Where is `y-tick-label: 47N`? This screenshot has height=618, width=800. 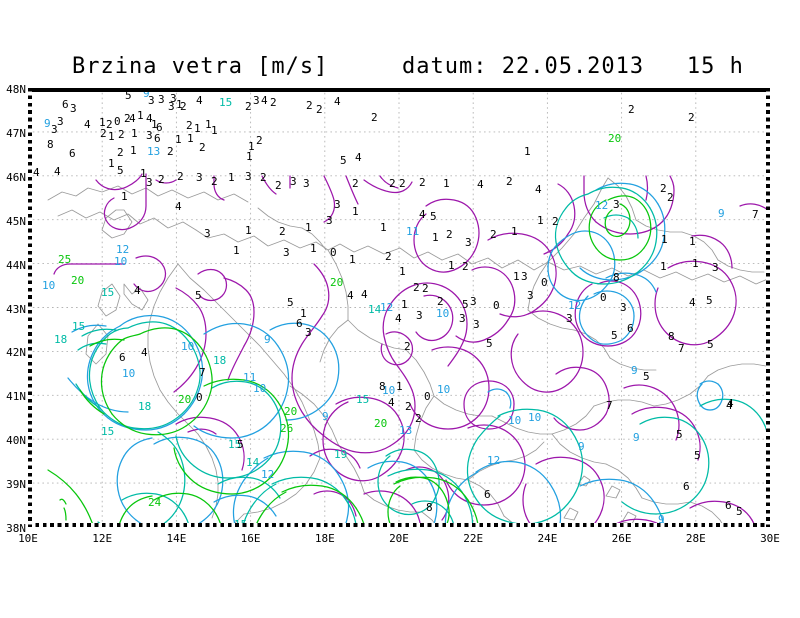
y-tick-label: 47N is located at coordinates (16, 133).